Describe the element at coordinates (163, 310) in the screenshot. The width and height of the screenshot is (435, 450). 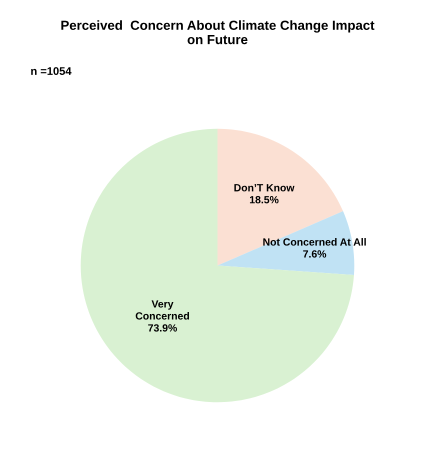
I see `slice-label: Very Concerned` at that location.